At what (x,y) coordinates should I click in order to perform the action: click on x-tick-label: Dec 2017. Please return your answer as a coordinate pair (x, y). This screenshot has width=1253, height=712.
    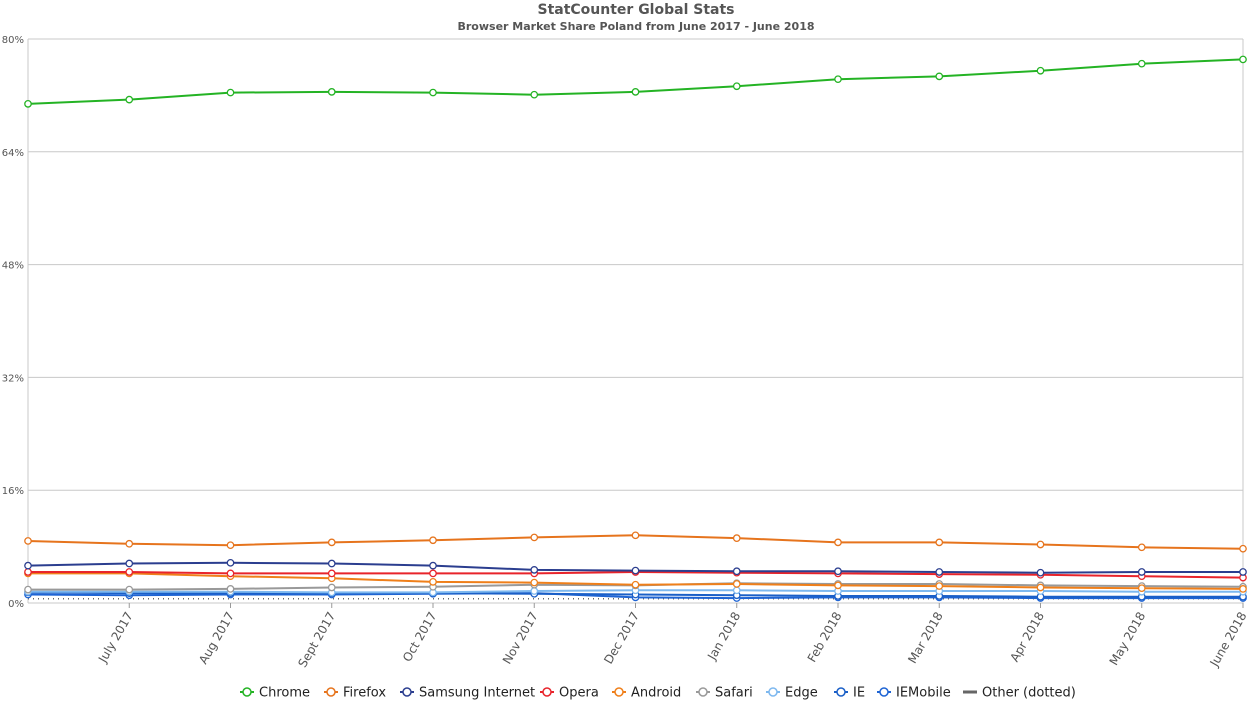
    Looking at the image, I should click on (621, 638).